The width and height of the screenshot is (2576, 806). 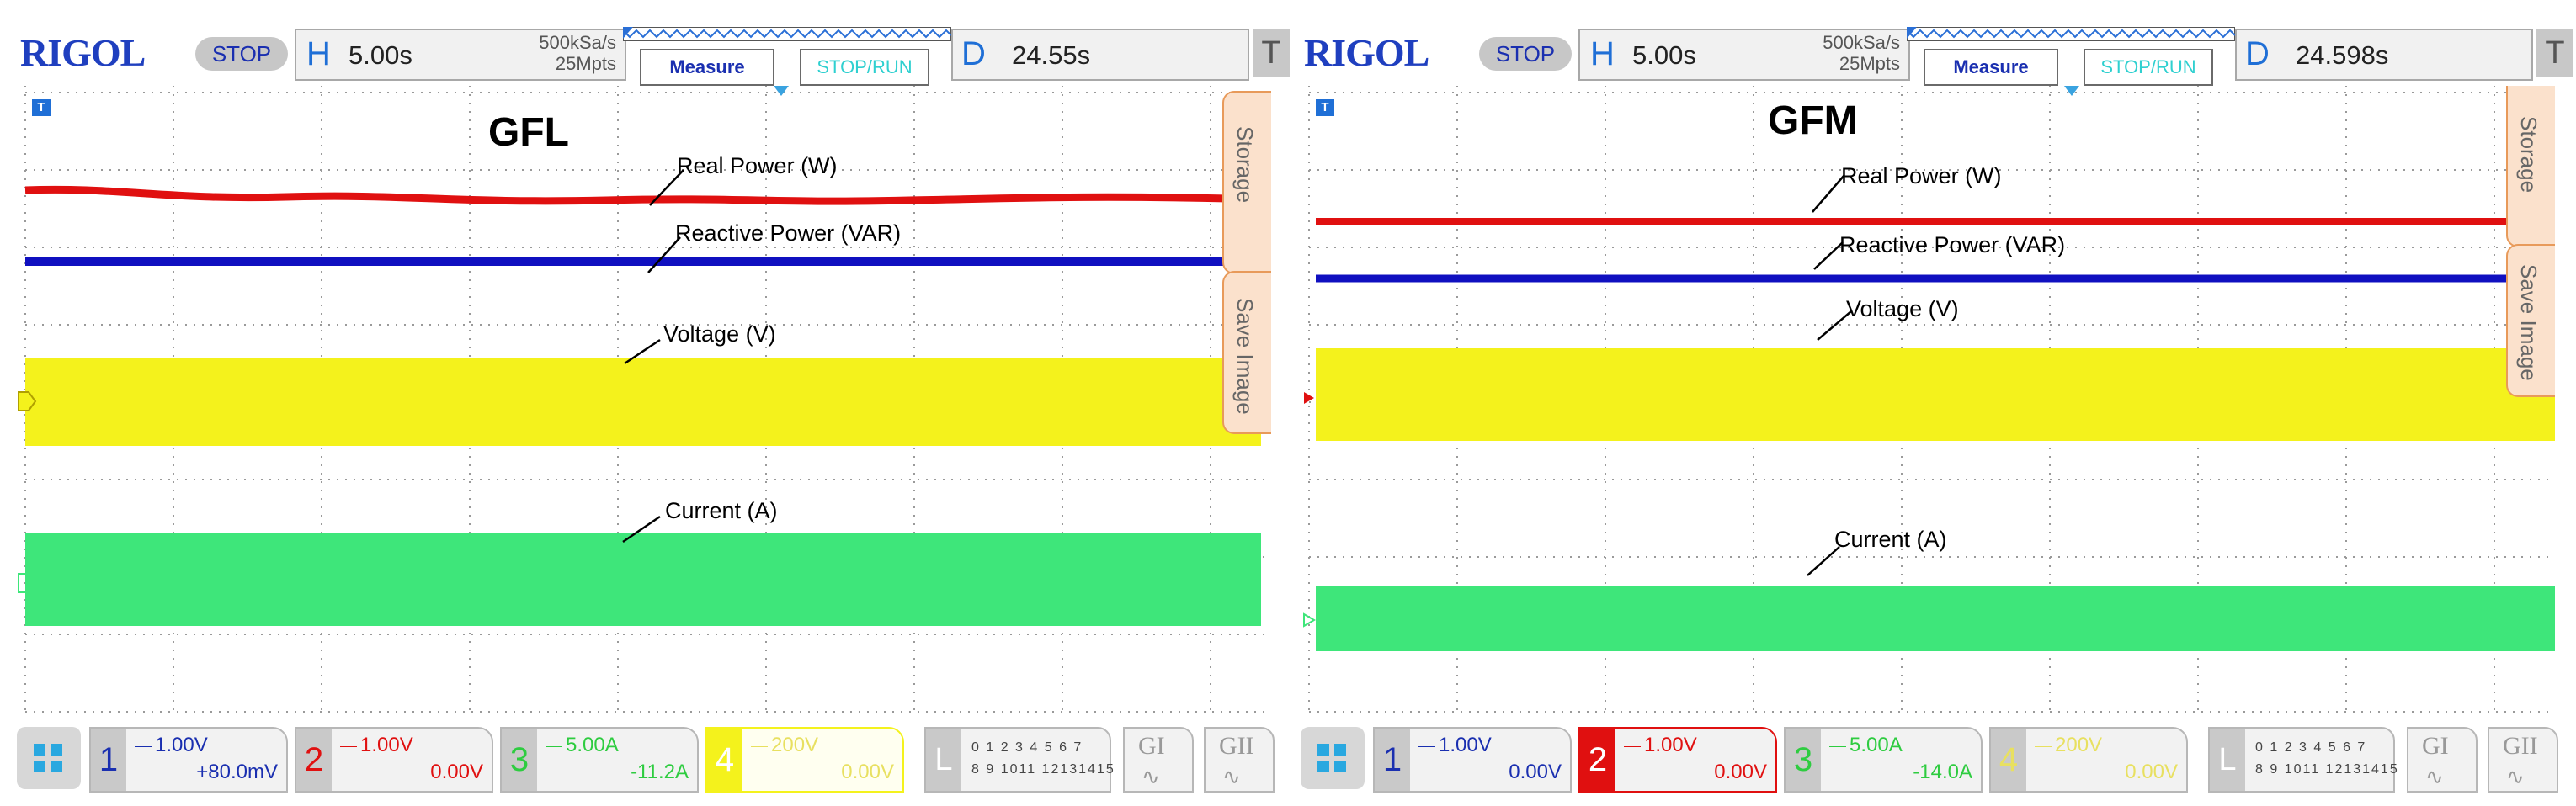 What do you see at coordinates (2436, 746) in the screenshot?
I see `generator-1-label: GI` at bounding box center [2436, 746].